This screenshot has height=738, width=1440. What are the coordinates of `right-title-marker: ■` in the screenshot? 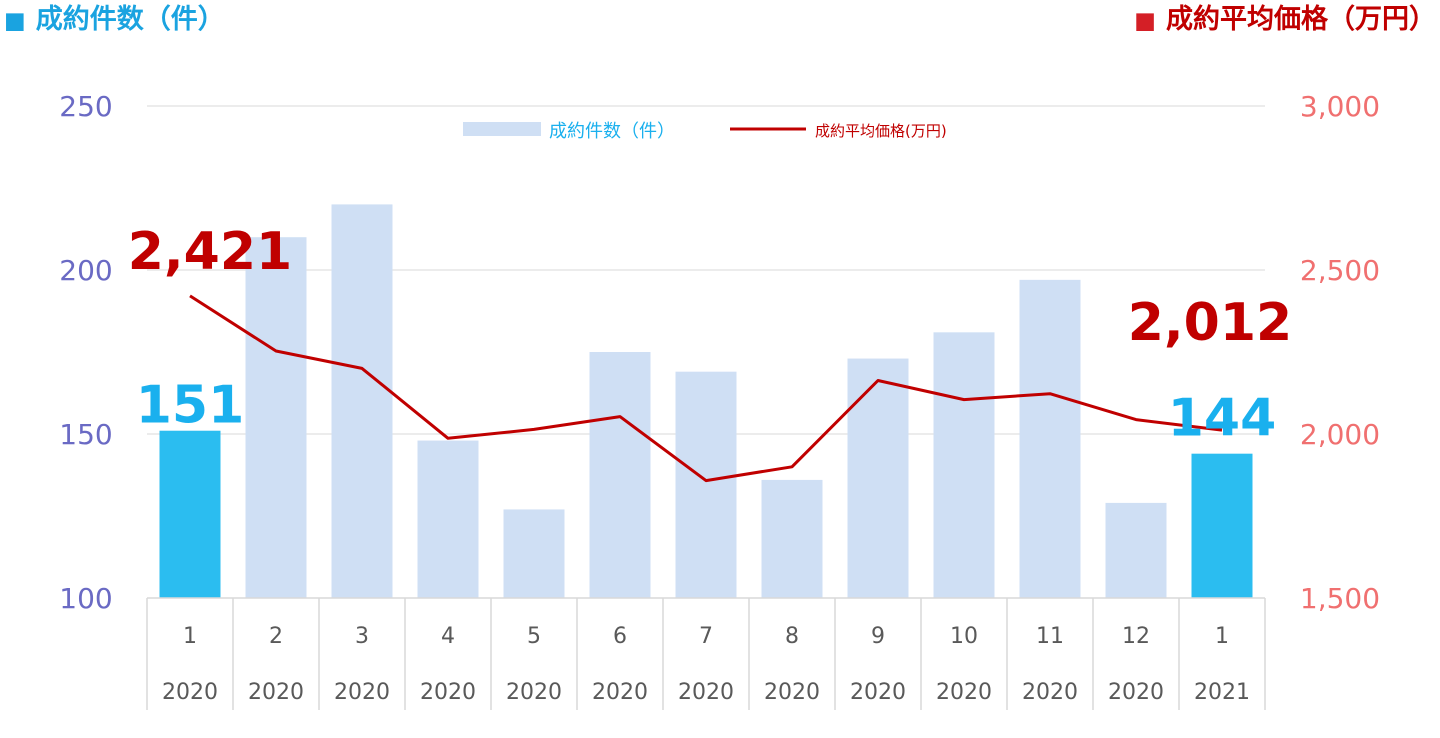 It's located at (1145, 21).